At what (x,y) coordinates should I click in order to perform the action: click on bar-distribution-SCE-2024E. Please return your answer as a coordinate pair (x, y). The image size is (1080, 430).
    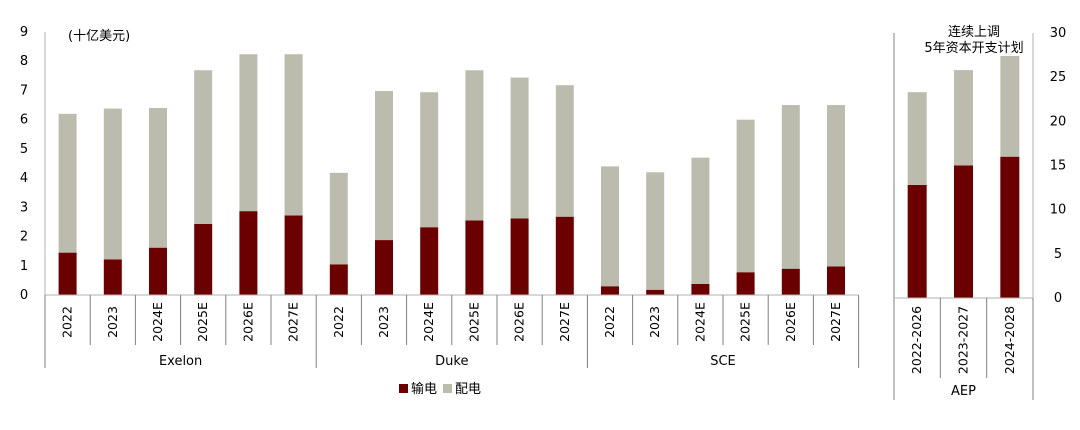
    Looking at the image, I should click on (700, 220).